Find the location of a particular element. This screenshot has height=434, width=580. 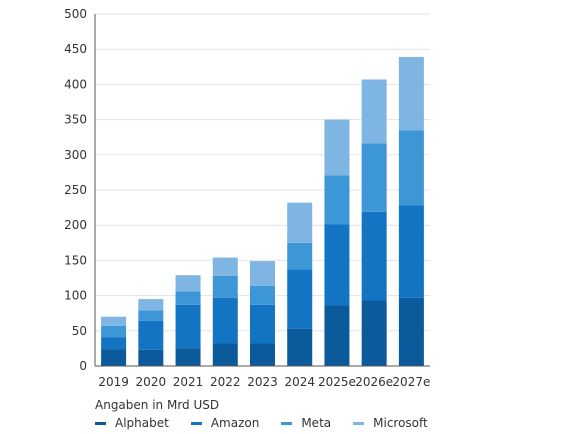

y-axis-tick-labels: 0 50 100 150 200 250 300 350 400 450 500 is located at coordinates (75, 190).